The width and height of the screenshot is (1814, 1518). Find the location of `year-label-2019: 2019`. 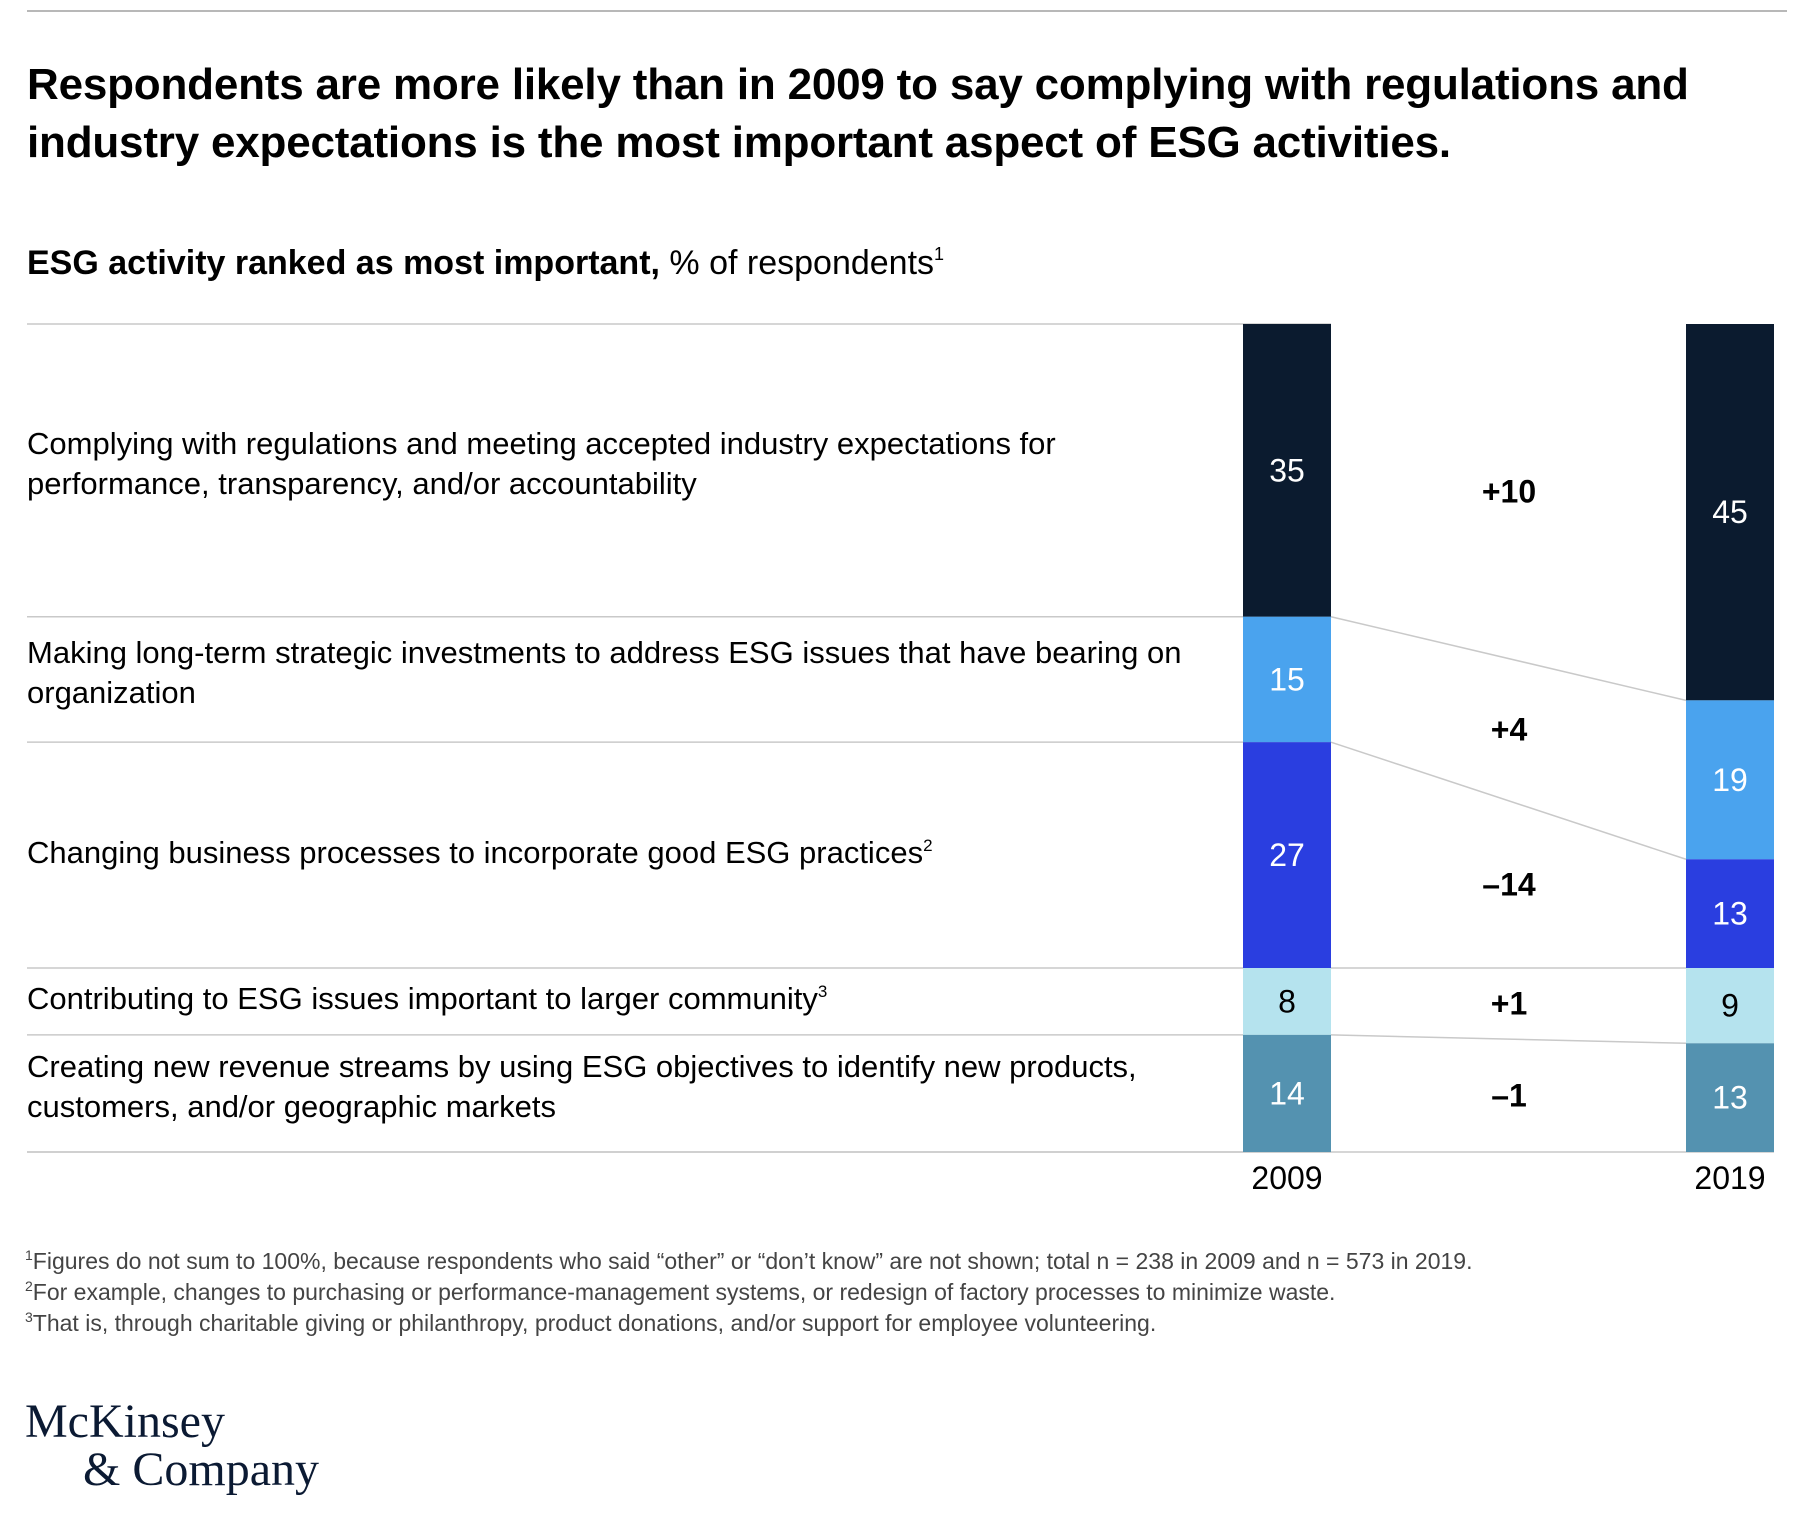

year-label-2019: 2019 is located at coordinates (1730, 1178).